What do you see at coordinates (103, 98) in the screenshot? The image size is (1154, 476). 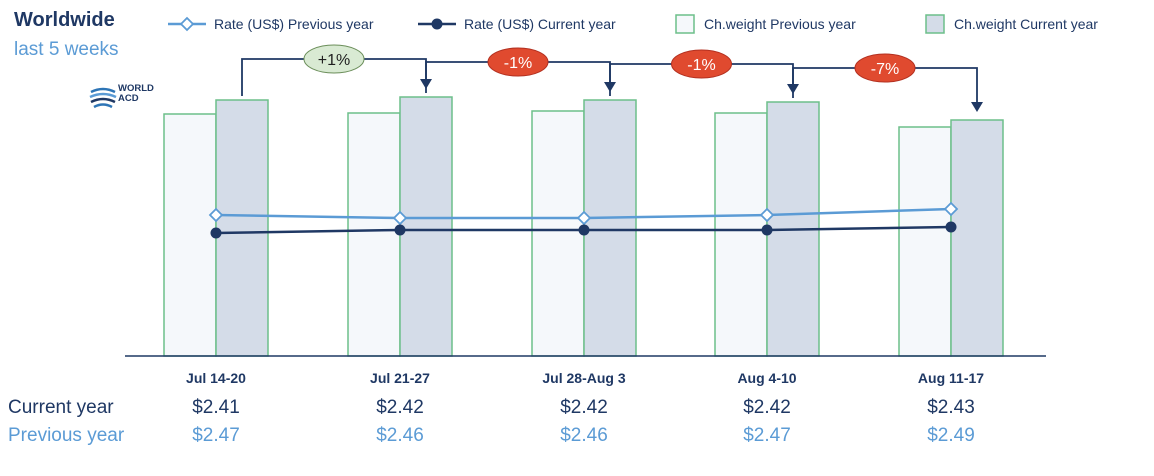 I see `globe-icon` at bounding box center [103, 98].